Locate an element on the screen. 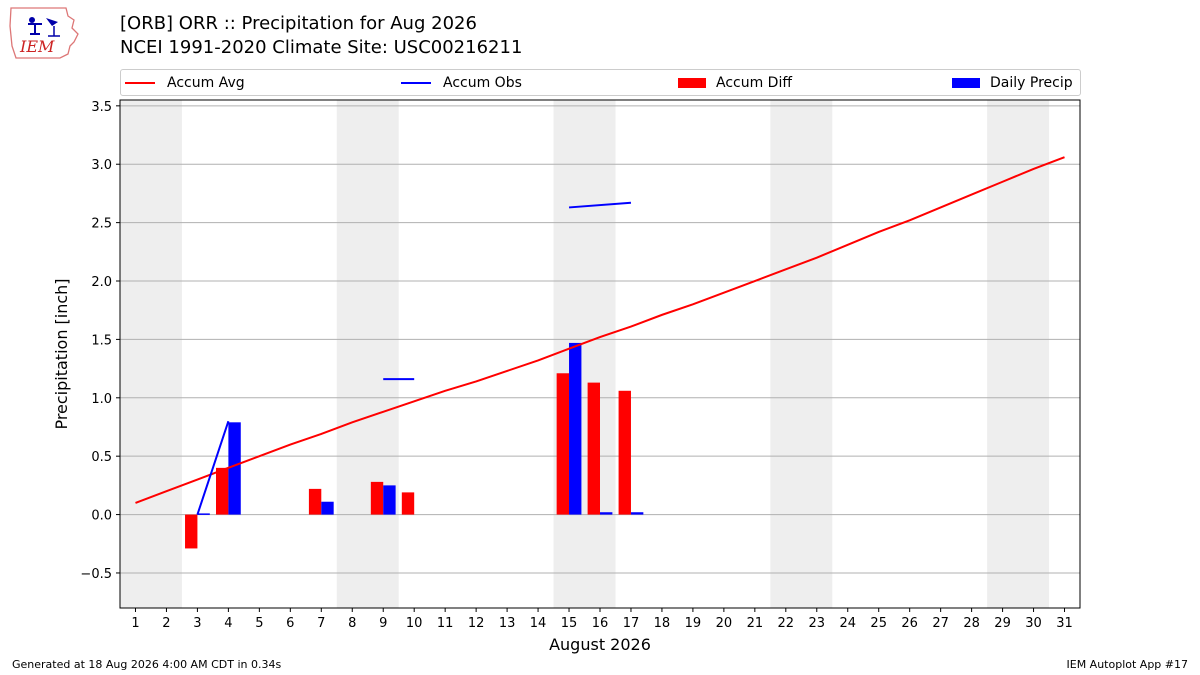 Image resolution: width=1200 pixels, height=675 pixels. x-tick-label: 8 is located at coordinates (352, 623).